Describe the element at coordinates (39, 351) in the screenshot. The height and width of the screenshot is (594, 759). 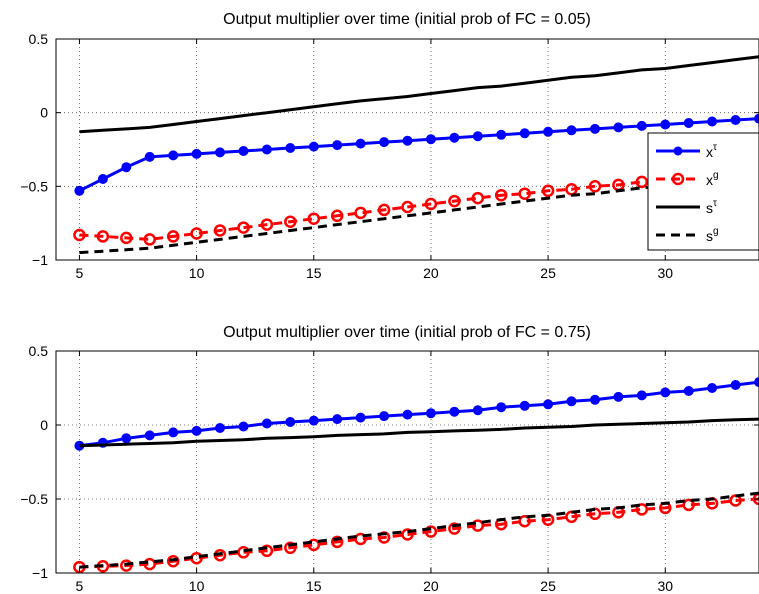
I see `chart-bottom-ytick-label-3: 0.5` at that location.